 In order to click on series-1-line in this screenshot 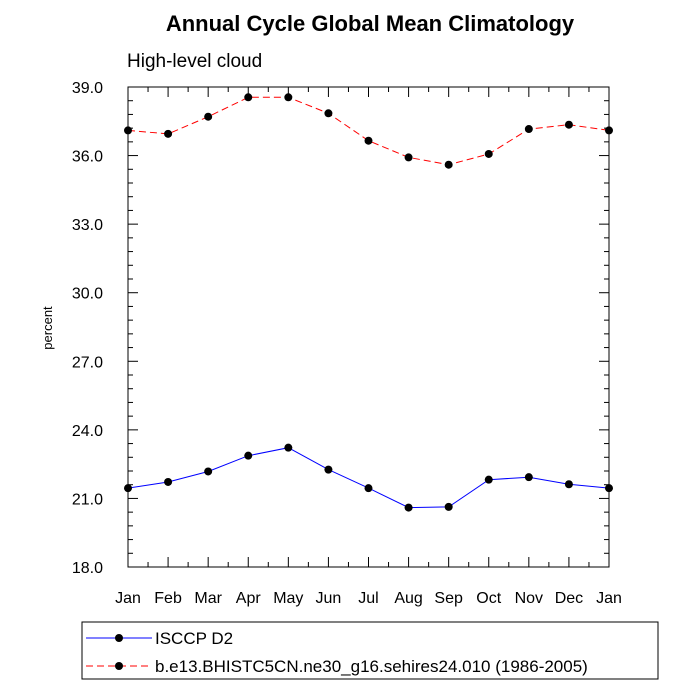, I will do `click(368, 478)`.